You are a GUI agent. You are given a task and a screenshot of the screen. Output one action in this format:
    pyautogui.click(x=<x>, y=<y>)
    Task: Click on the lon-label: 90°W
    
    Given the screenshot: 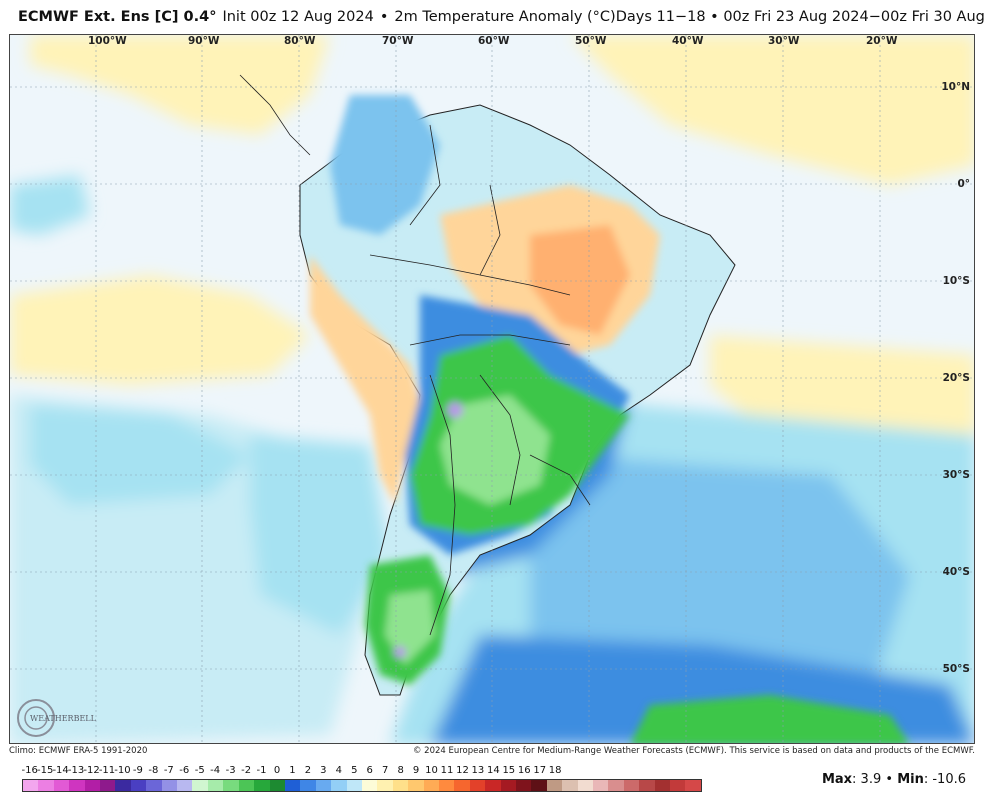 What is the action you would take?
    pyautogui.click(x=204, y=41)
    